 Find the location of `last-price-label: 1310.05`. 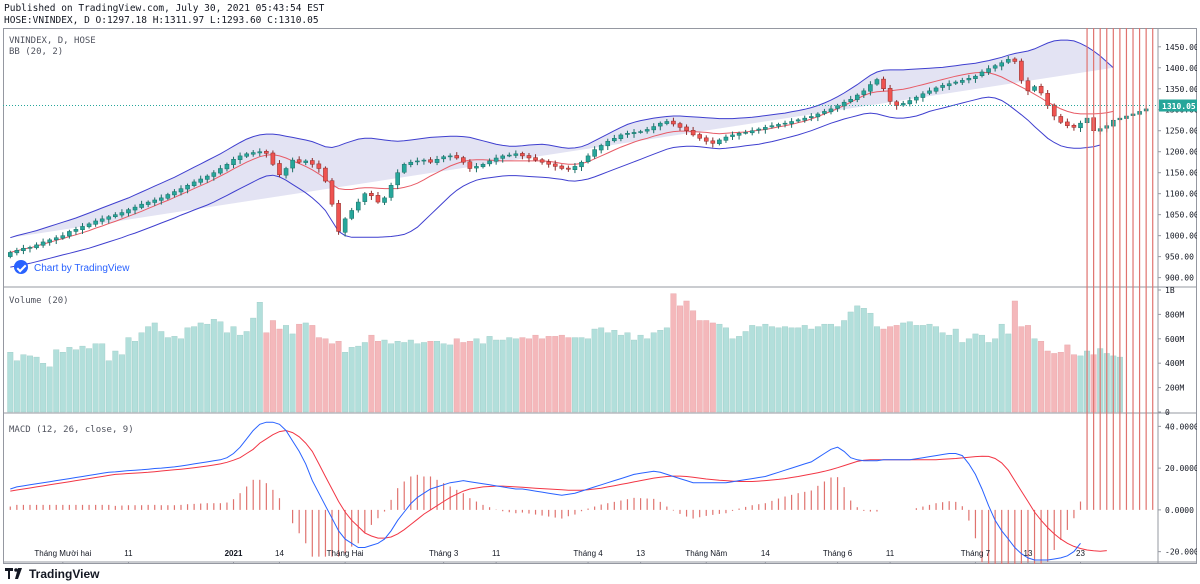

last-price-label: 1310.05 is located at coordinates (1179, 106).